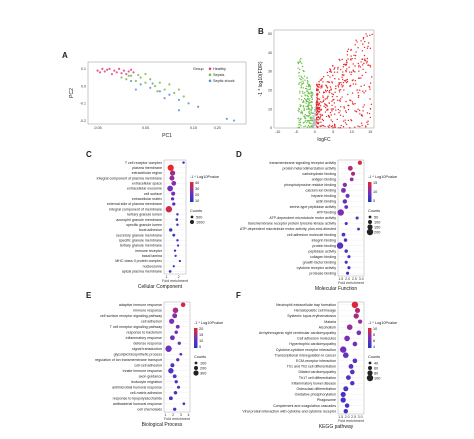 Image resolution: width=474 pixels, height=439 pixels. What do you see at coordinates (173, 266) in the screenshot?
I see `panel-c-dot` at bounding box center [173, 266].